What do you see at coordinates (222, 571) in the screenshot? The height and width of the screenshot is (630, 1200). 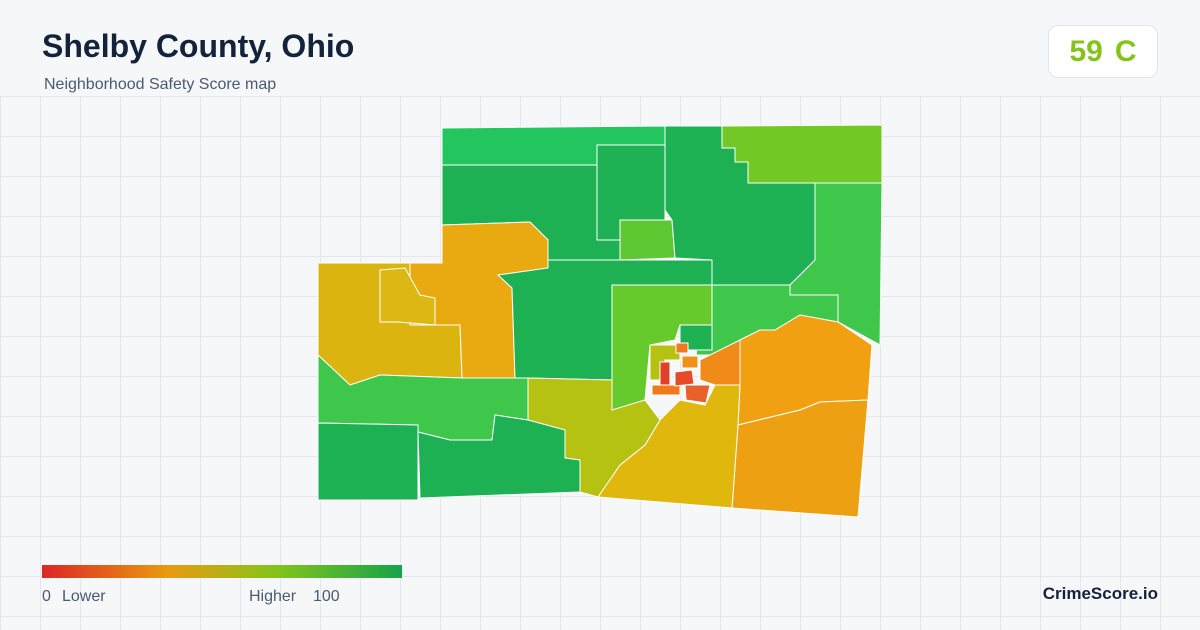 I see `legend-gradient` at bounding box center [222, 571].